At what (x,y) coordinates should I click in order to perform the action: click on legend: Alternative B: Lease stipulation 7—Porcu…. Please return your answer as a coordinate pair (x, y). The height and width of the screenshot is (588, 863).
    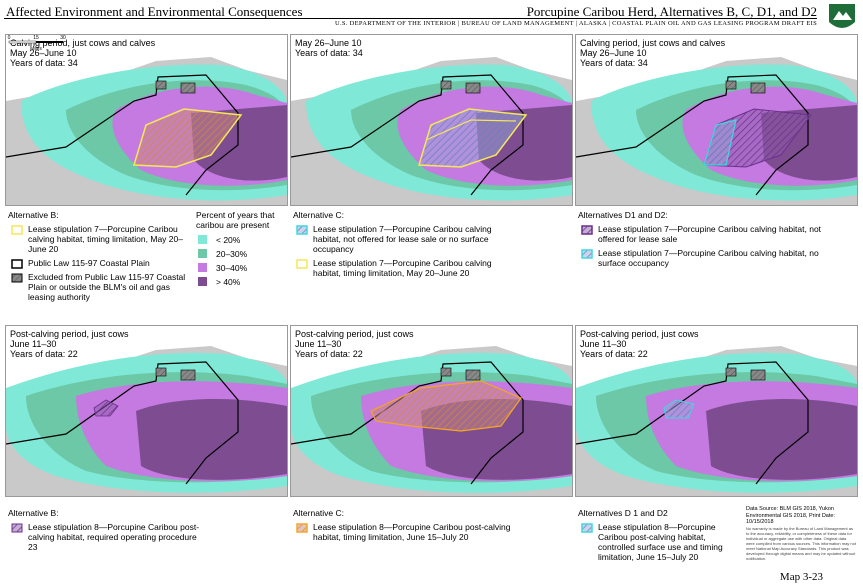
    Looking at the image, I should click on (98, 258).